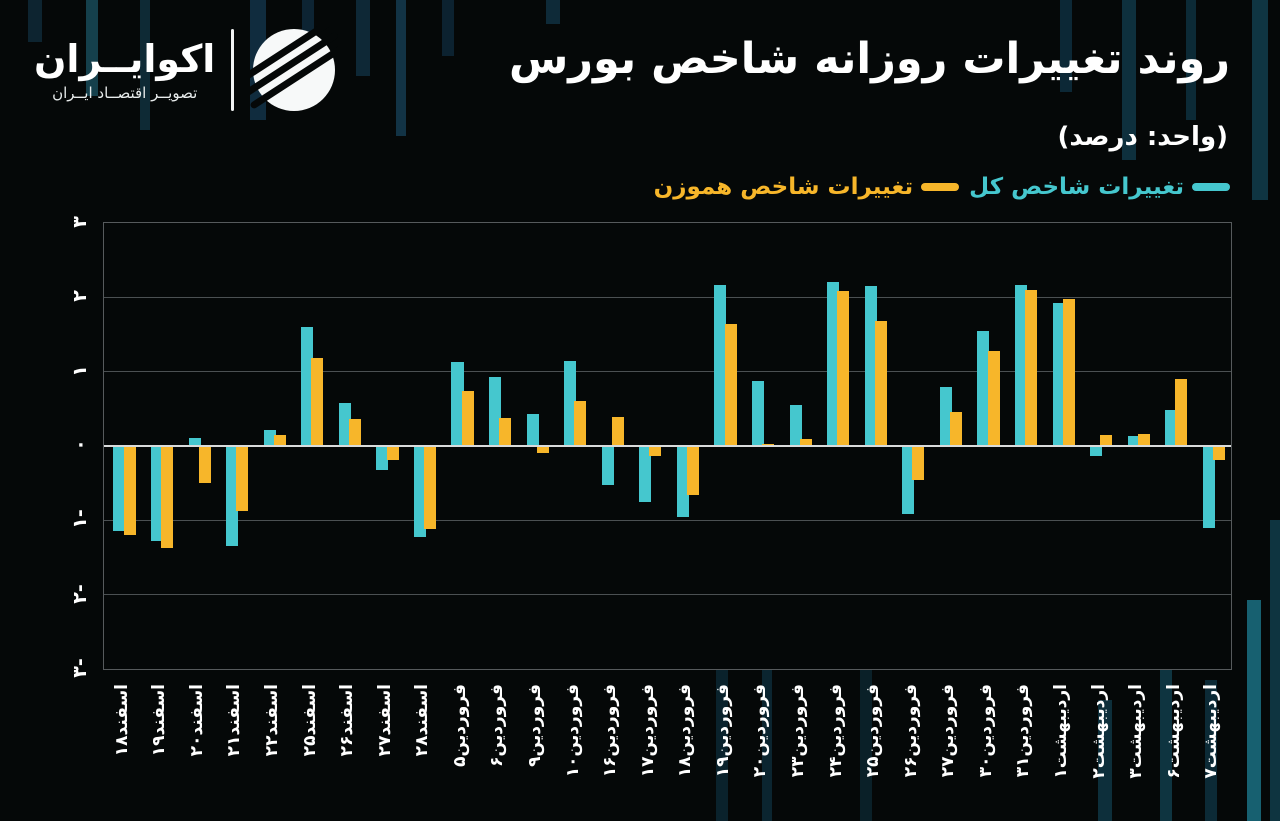 The height and width of the screenshot is (821, 1280). Describe the element at coordinates (1076, 187) in the screenshot. I see `legend-label: تغییرات شاخص کل` at that location.